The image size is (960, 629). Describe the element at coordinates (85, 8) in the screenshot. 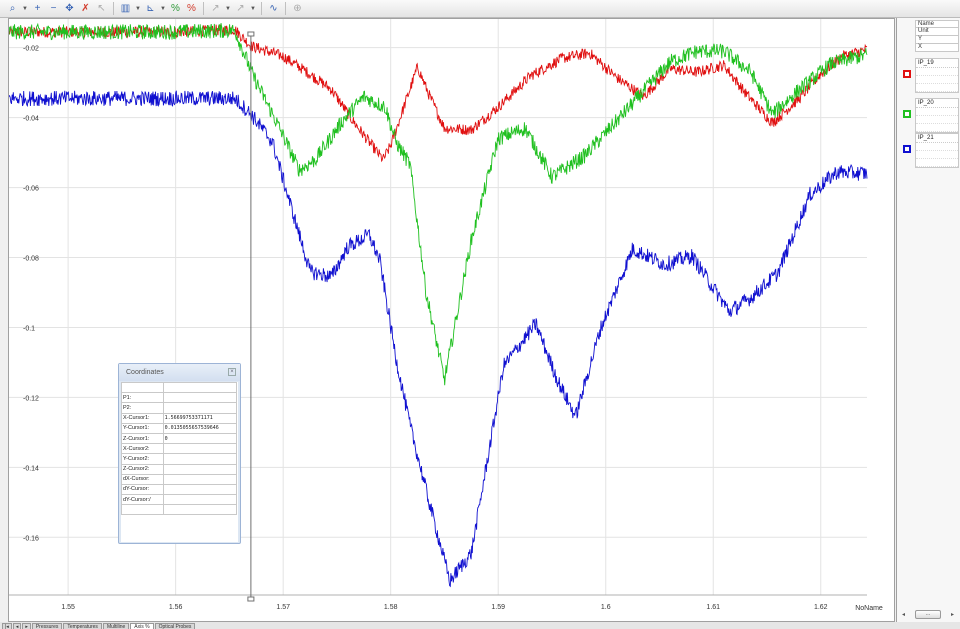

I see `delete-icon: ✗` at that location.